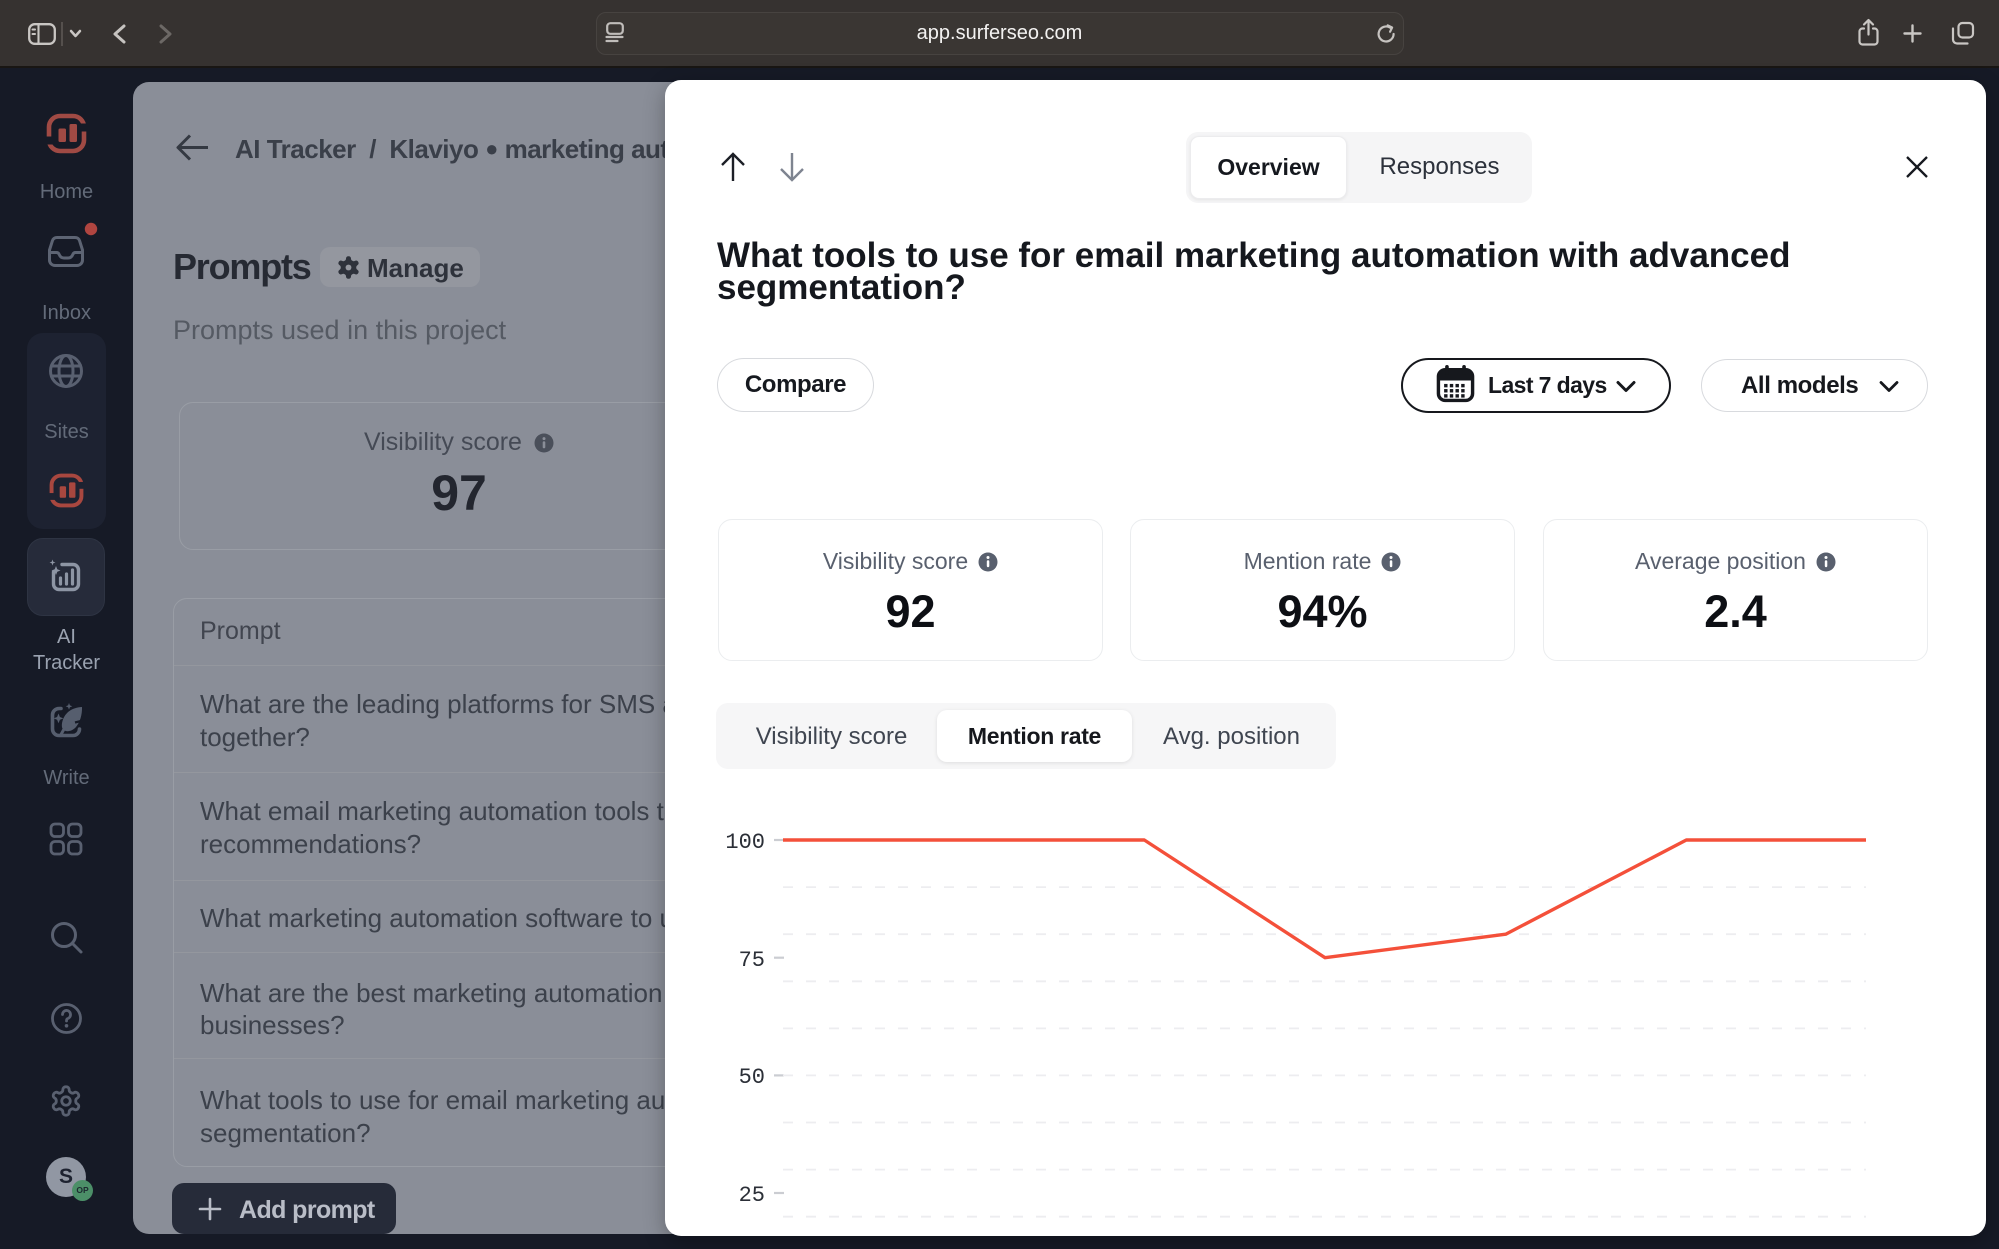 This screenshot has height=1249, width=1999. I want to click on svg-text: 100, so click(745, 842).